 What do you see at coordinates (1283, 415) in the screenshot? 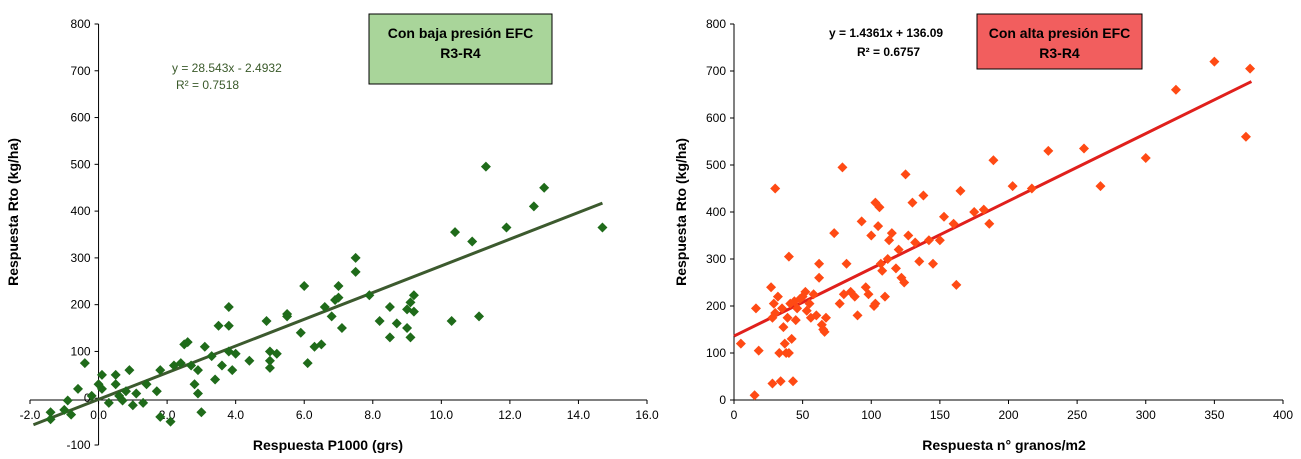
I see `x-tick-label: 400` at bounding box center [1283, 415].